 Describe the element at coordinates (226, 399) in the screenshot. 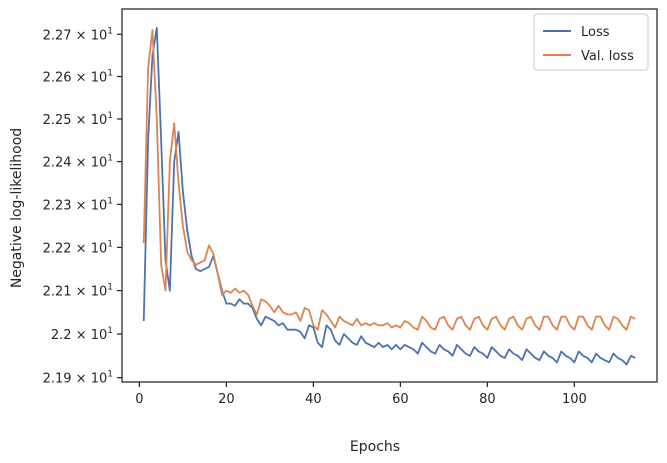

I see `x-tick-label: 20` at that location.